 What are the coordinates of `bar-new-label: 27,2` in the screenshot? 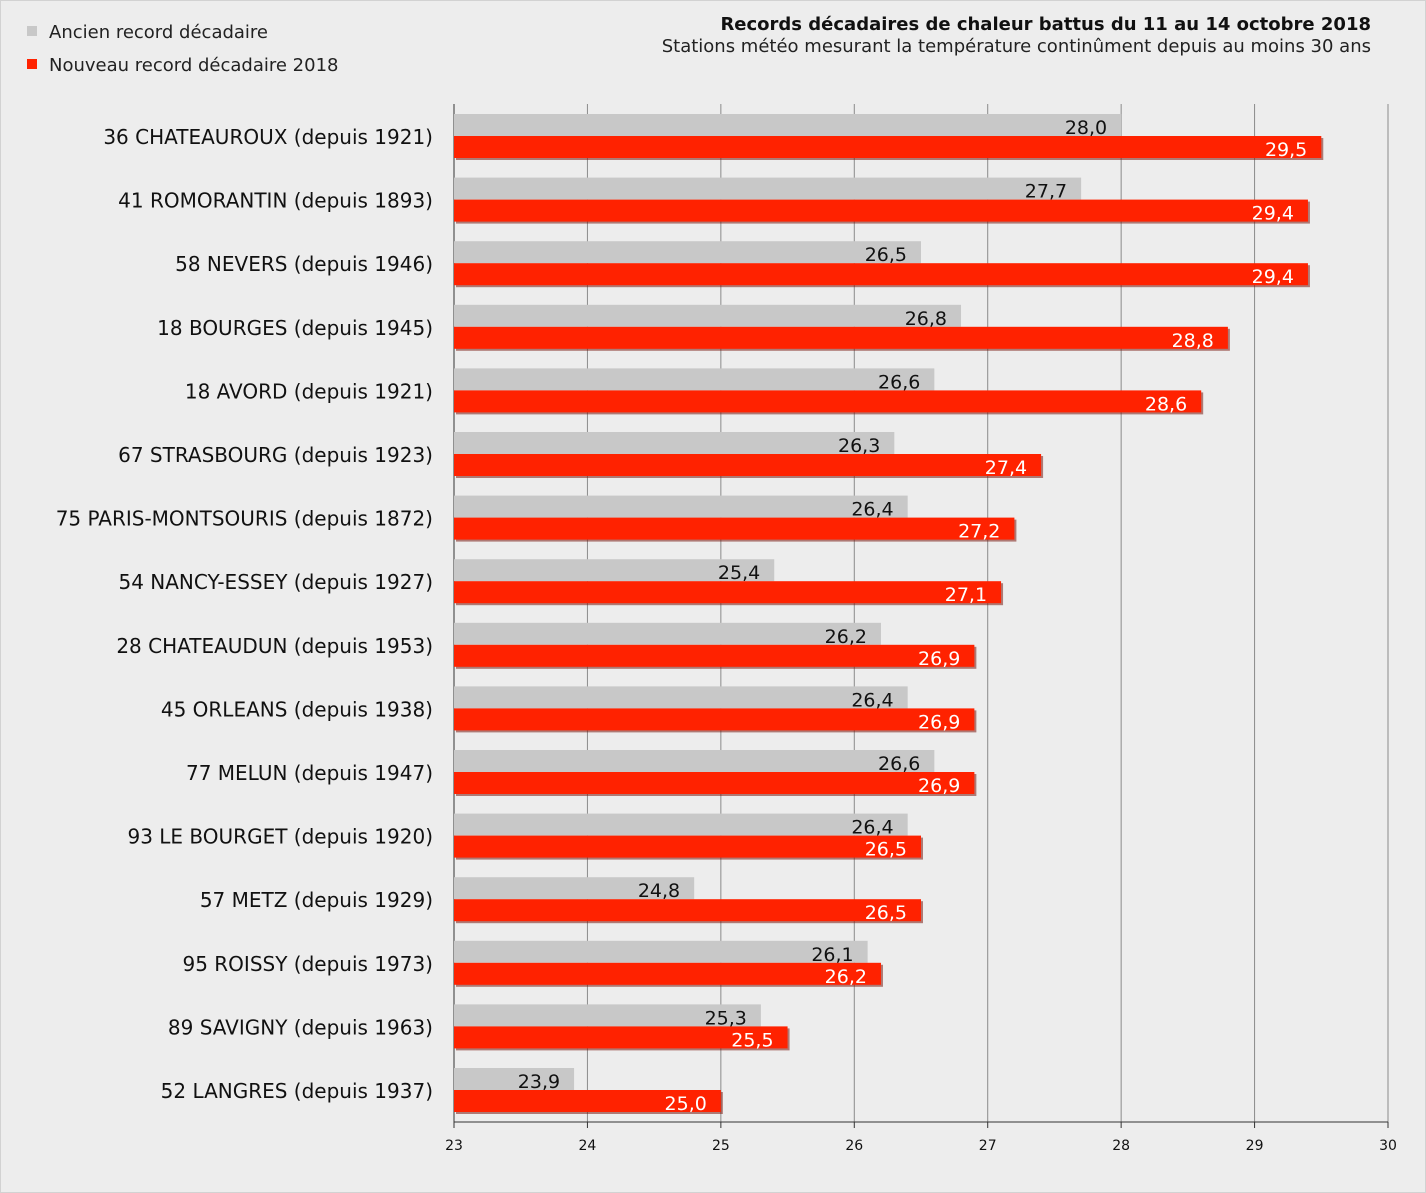 It's located at (979, 532).